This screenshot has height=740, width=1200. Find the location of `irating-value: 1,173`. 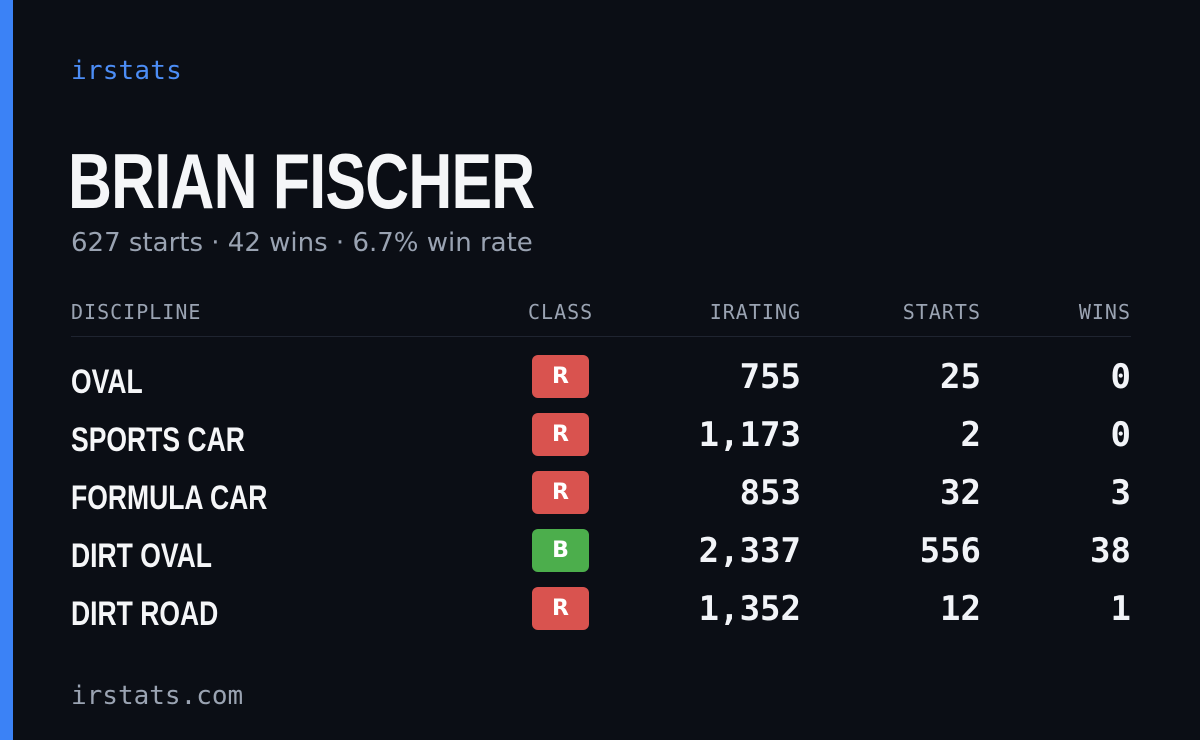

irating-value: 1,173 is located at coordinates (749, 435).